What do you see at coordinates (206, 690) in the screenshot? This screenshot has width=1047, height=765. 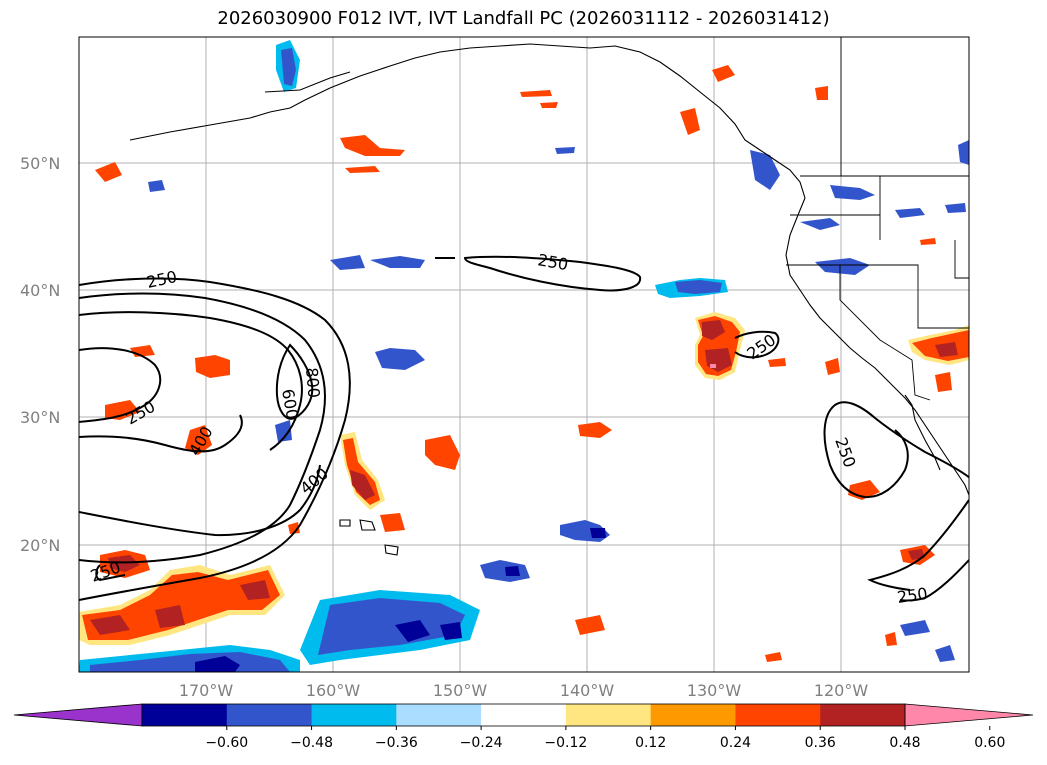 I see `lon-label-170w: 170°W` at bounding box center [206, 690].